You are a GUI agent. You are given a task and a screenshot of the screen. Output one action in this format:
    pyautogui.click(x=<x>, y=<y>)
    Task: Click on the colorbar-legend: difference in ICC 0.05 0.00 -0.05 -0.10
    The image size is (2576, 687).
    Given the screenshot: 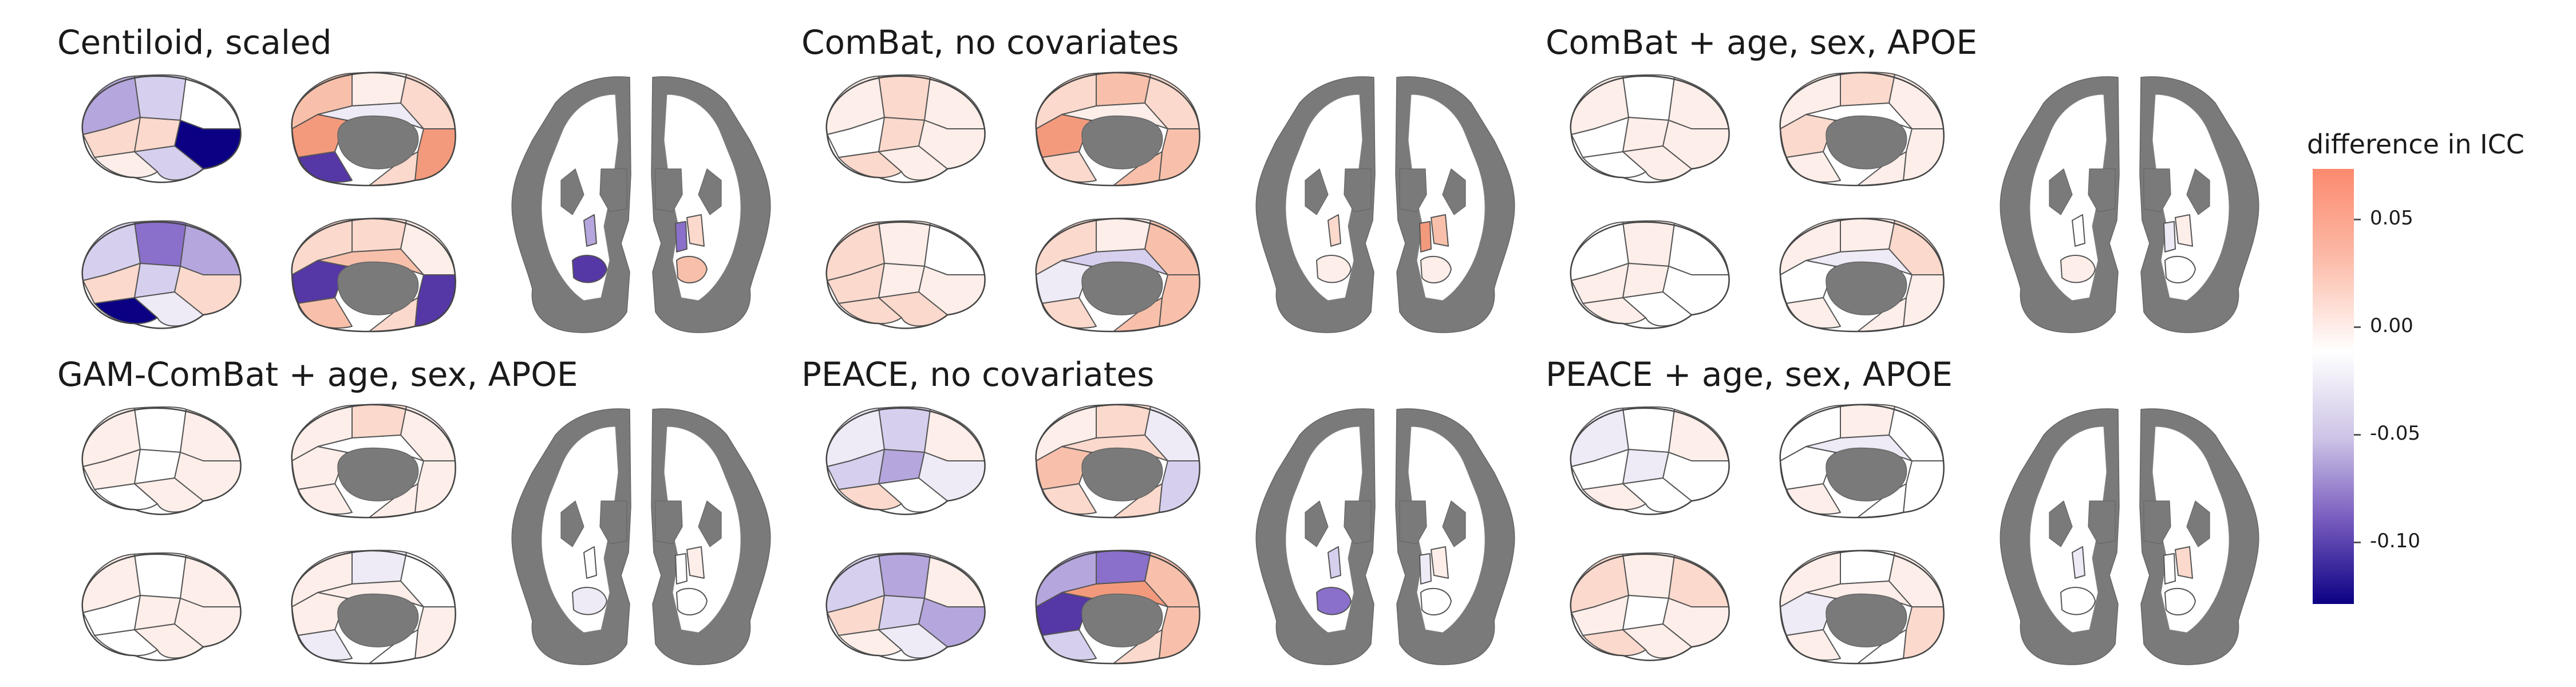 What is the action you would take?
    pyautogui.click(x=2433, y=375)
    